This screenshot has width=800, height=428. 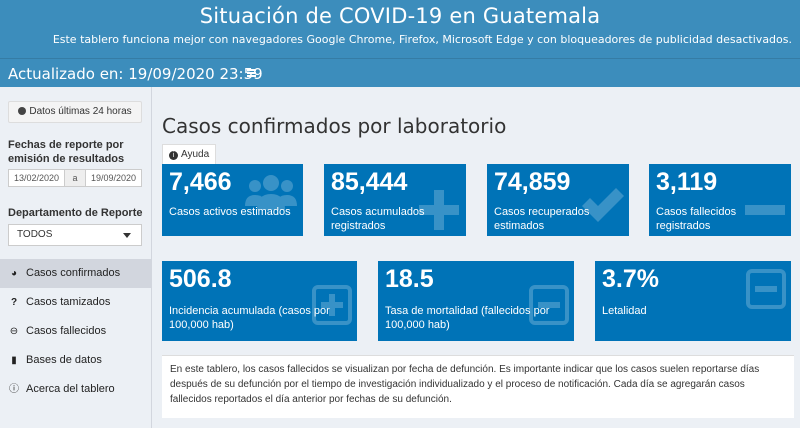 I want to click on sidebar-item-label: Casos confirmados, so click(x=73, y=273).